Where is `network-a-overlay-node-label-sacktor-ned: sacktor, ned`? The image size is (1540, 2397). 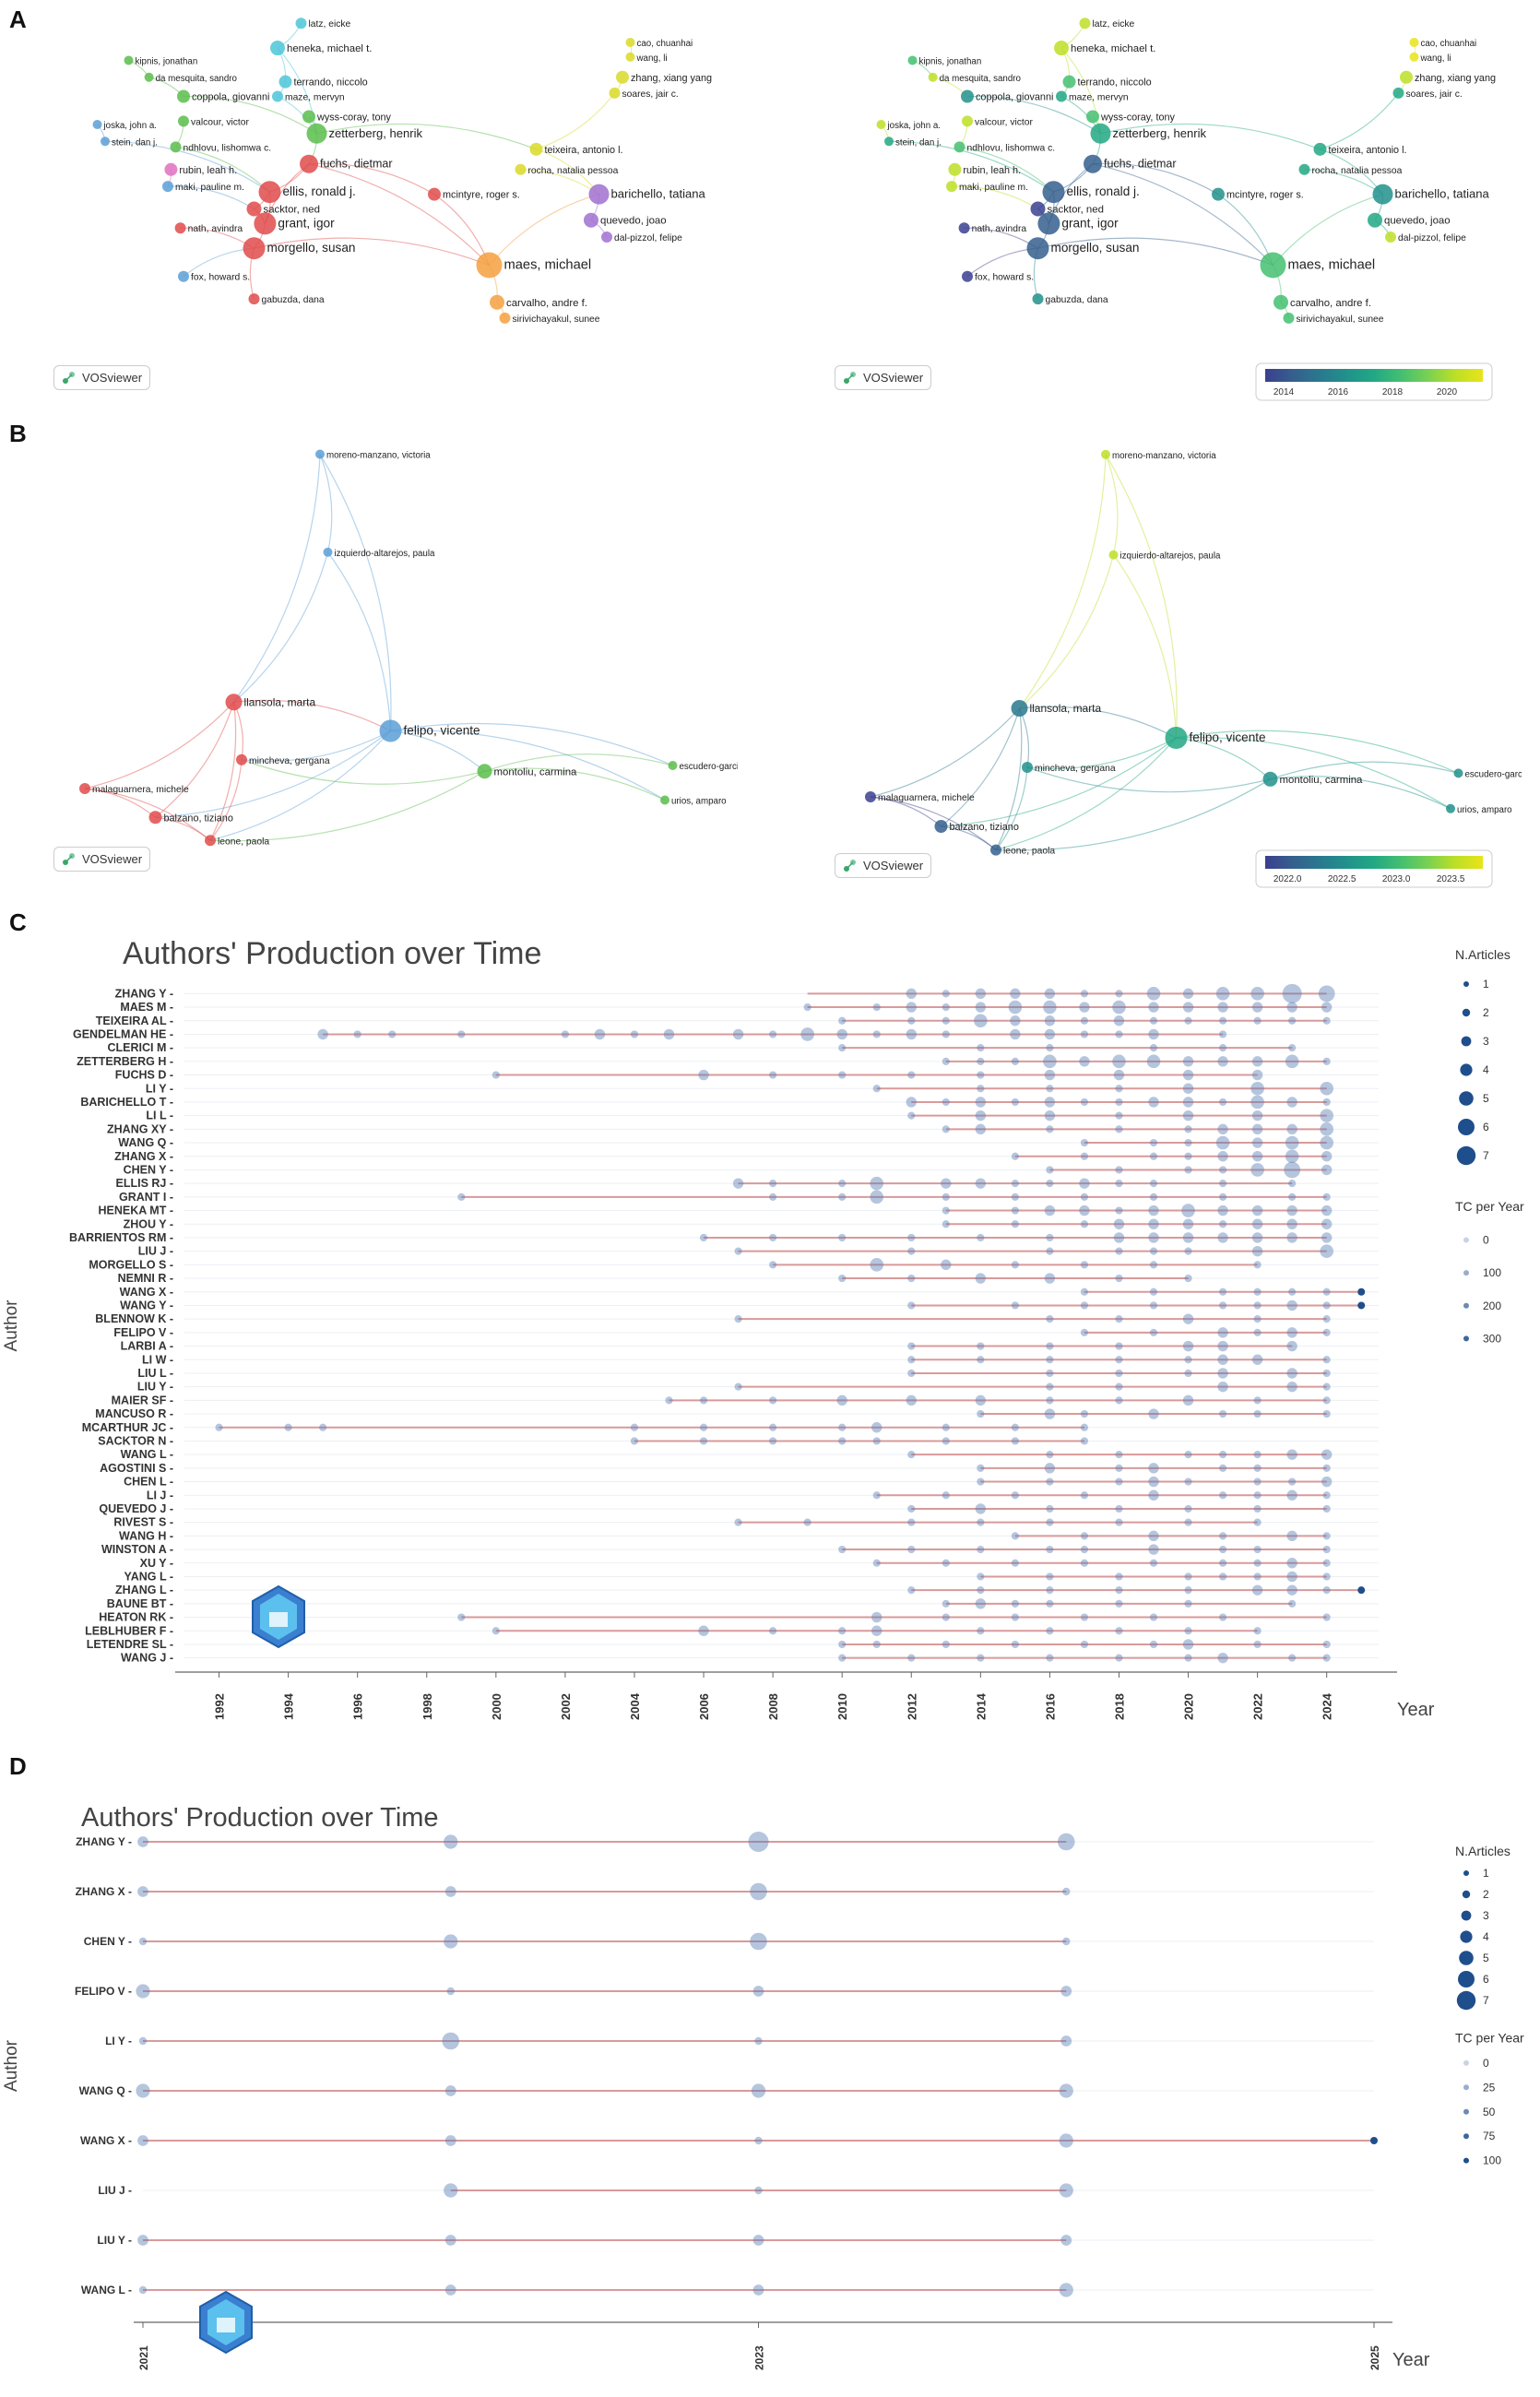
network-a-overlay-node-label-sacktor-ned: sacktor, ned is located at coordinates (1076, 210).